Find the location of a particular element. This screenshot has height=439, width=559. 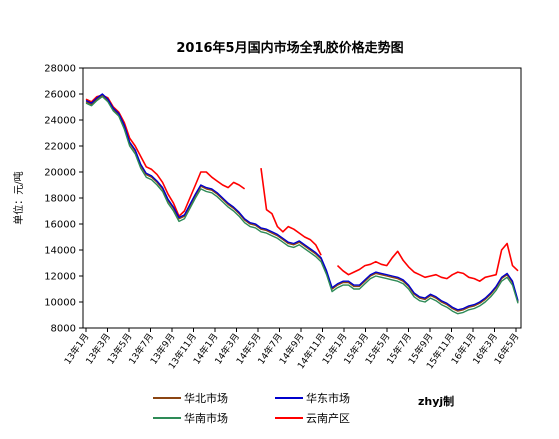

y-tick-label: 16000 is located at coordinates (60, 225).